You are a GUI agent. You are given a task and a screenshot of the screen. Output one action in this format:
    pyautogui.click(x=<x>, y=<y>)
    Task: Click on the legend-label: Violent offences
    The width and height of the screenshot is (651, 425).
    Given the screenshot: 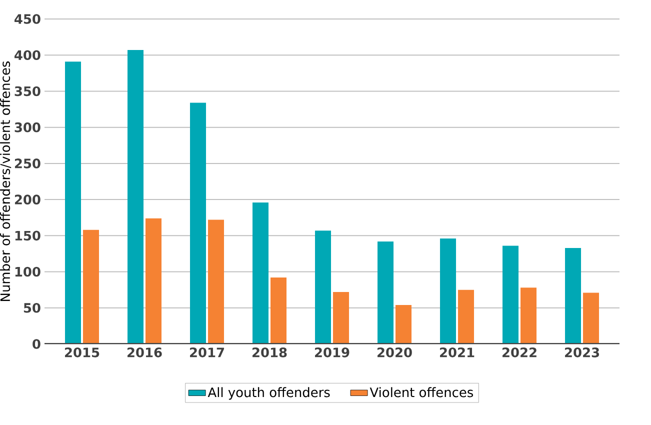 What is the action you would take?
    pyautogui.click(x=422, y=392)
    